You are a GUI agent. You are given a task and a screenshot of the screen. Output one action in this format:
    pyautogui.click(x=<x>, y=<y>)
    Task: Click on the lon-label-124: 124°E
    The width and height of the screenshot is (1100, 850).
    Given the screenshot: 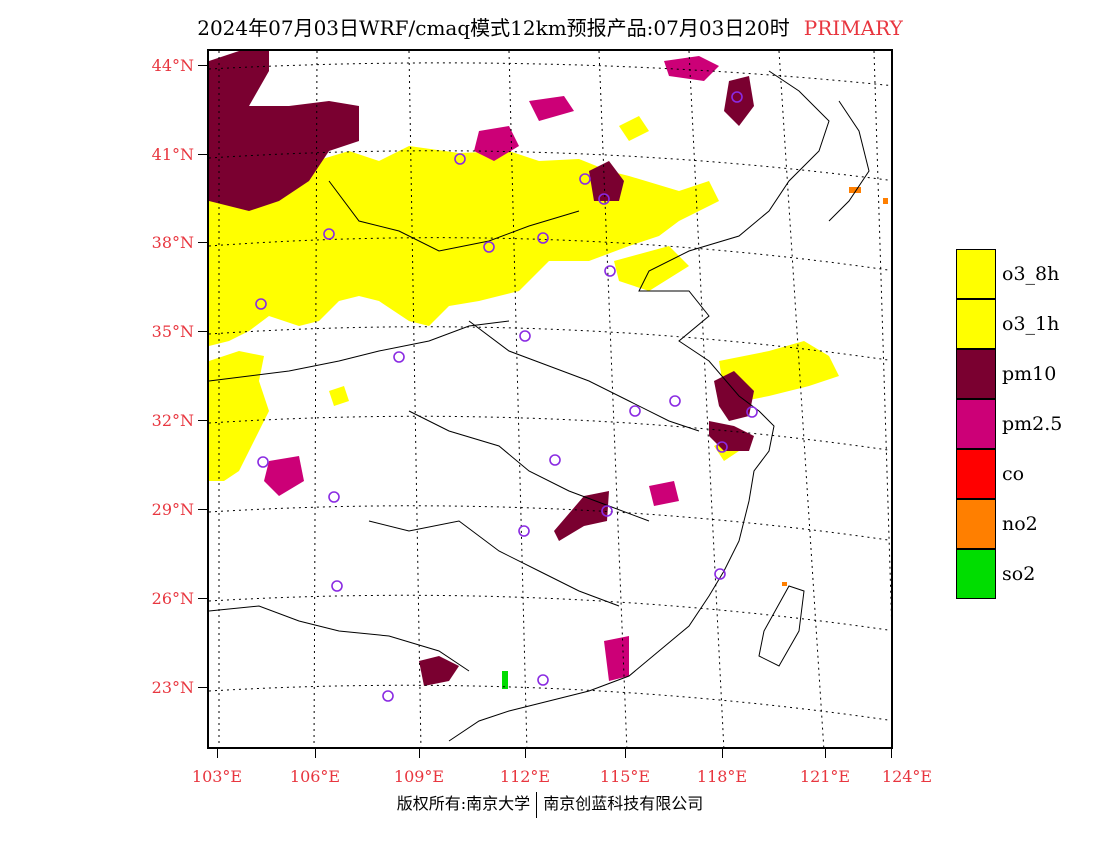 What is the action you would take?
    pyautogui.click(x=907, y=776)
    